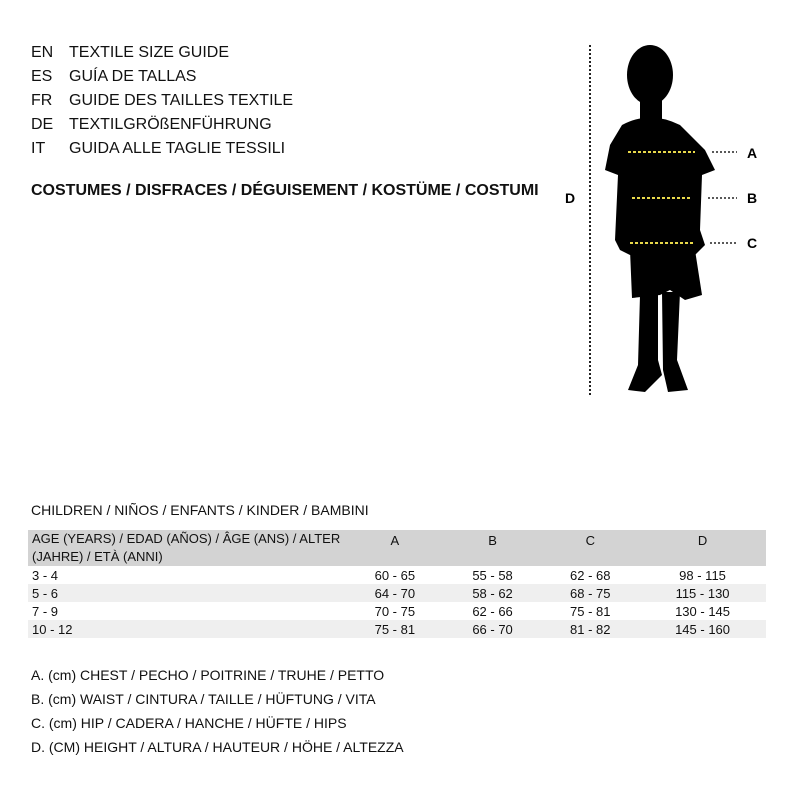 This screenshot has height=800, width=800. I want to click on cell-c: 75 - 81, so click(590, 611).